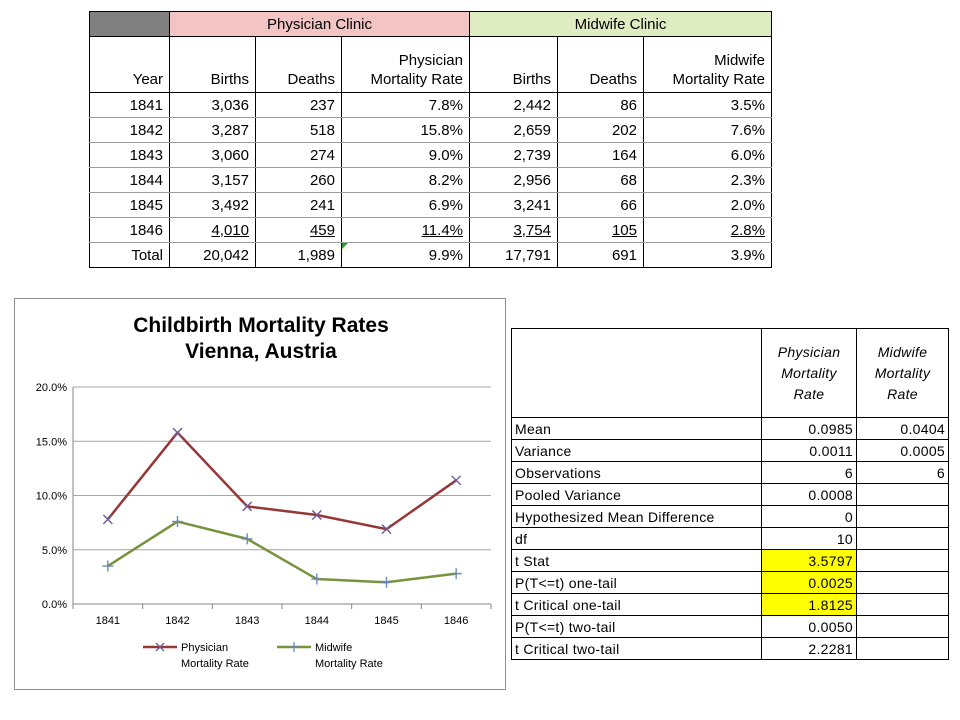  Describe the element at coordinates (405, 230) in the screenshot. I see `cell-physician-rate: 11.4%` at that location.